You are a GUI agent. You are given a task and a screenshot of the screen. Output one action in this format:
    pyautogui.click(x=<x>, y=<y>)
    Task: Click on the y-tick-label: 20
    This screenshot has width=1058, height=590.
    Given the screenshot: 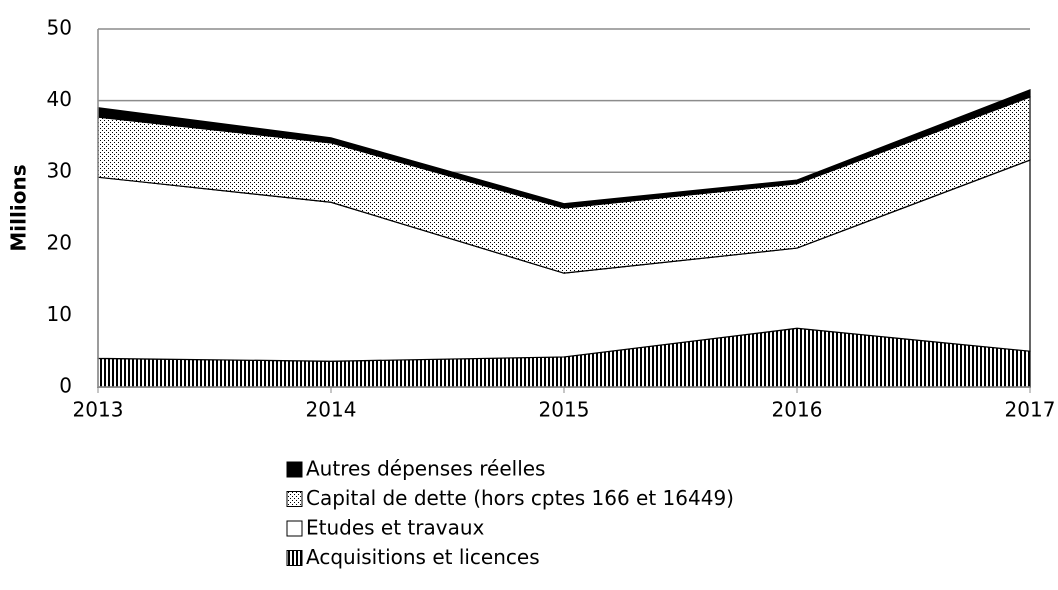 What is the action you would take?
    pyautogui.click(x=59, y=242)
    